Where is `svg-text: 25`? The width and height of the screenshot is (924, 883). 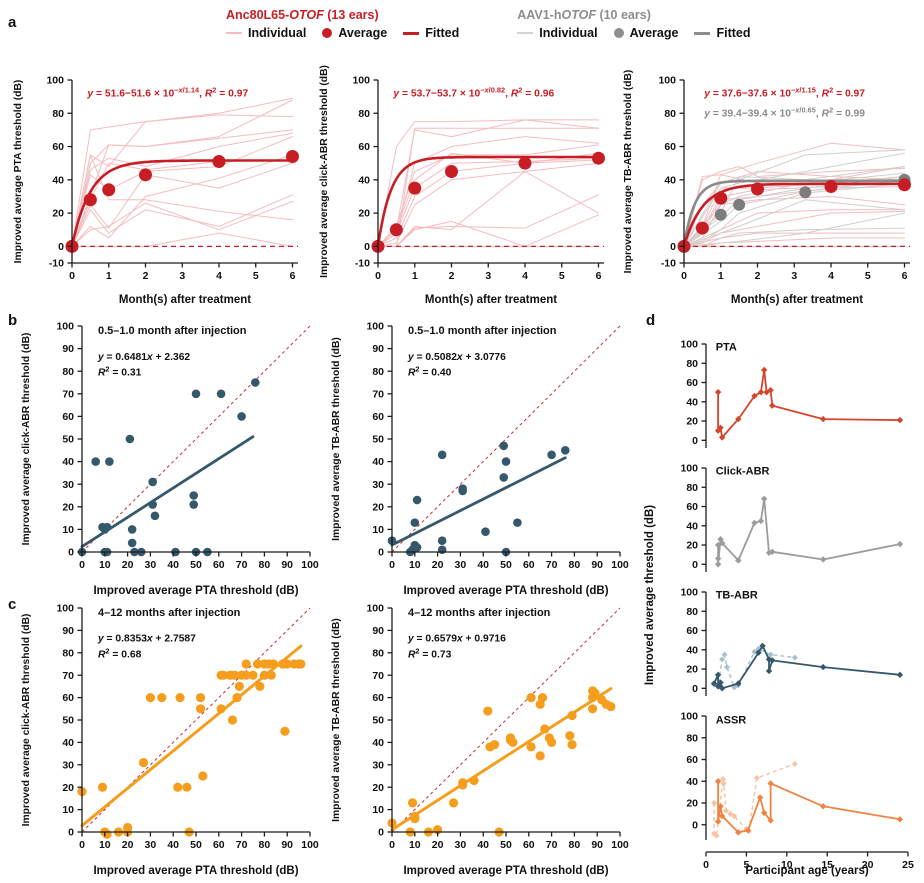
svg-text: 25 is located at coordinates (908, 865).